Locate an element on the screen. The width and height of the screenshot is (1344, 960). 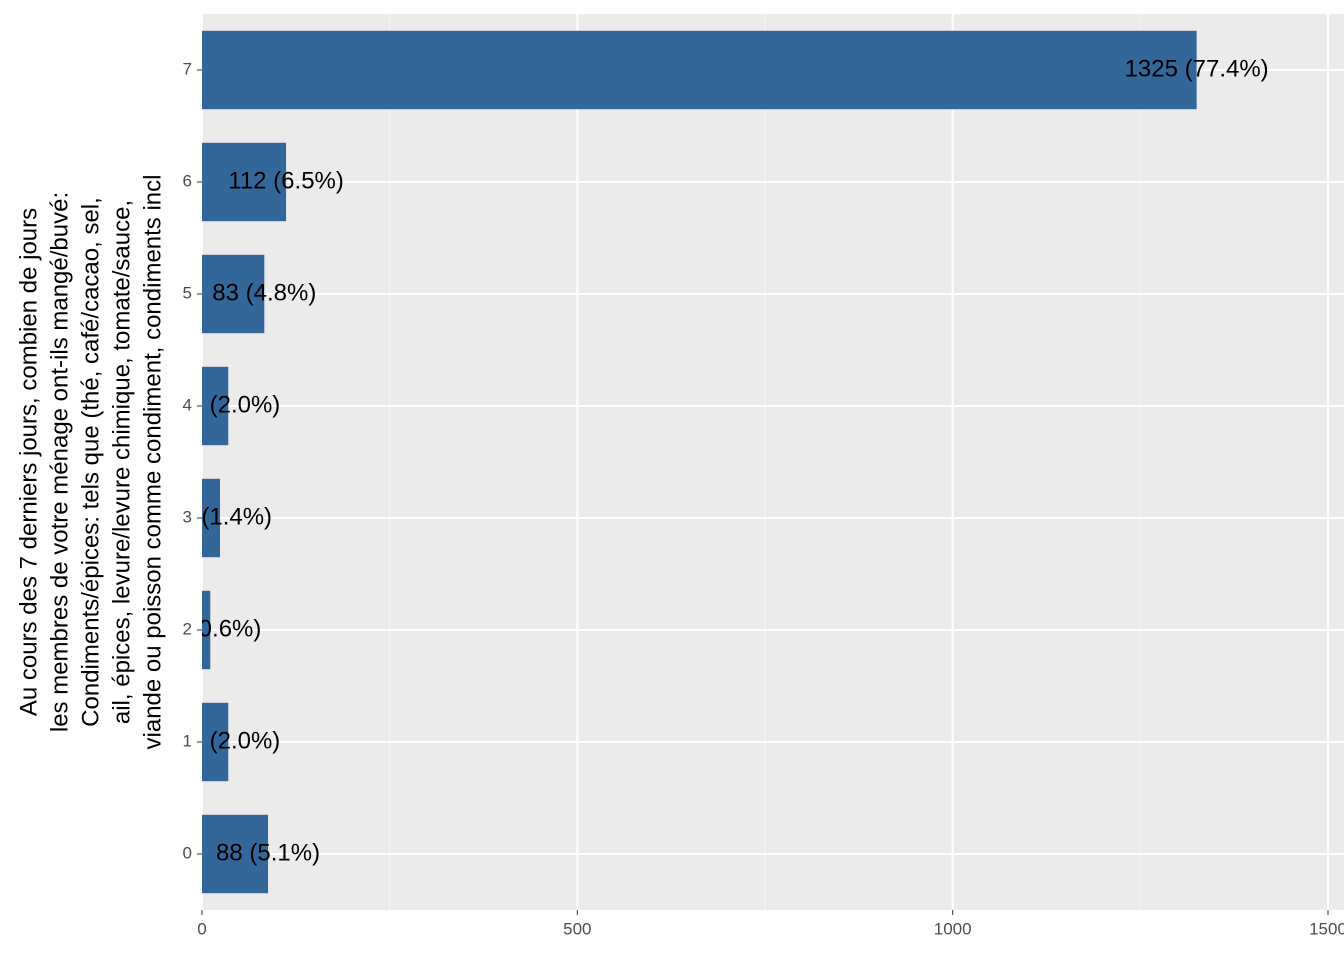
value-label: 1325 (77.4%) is located at coordinates (1197, 68).